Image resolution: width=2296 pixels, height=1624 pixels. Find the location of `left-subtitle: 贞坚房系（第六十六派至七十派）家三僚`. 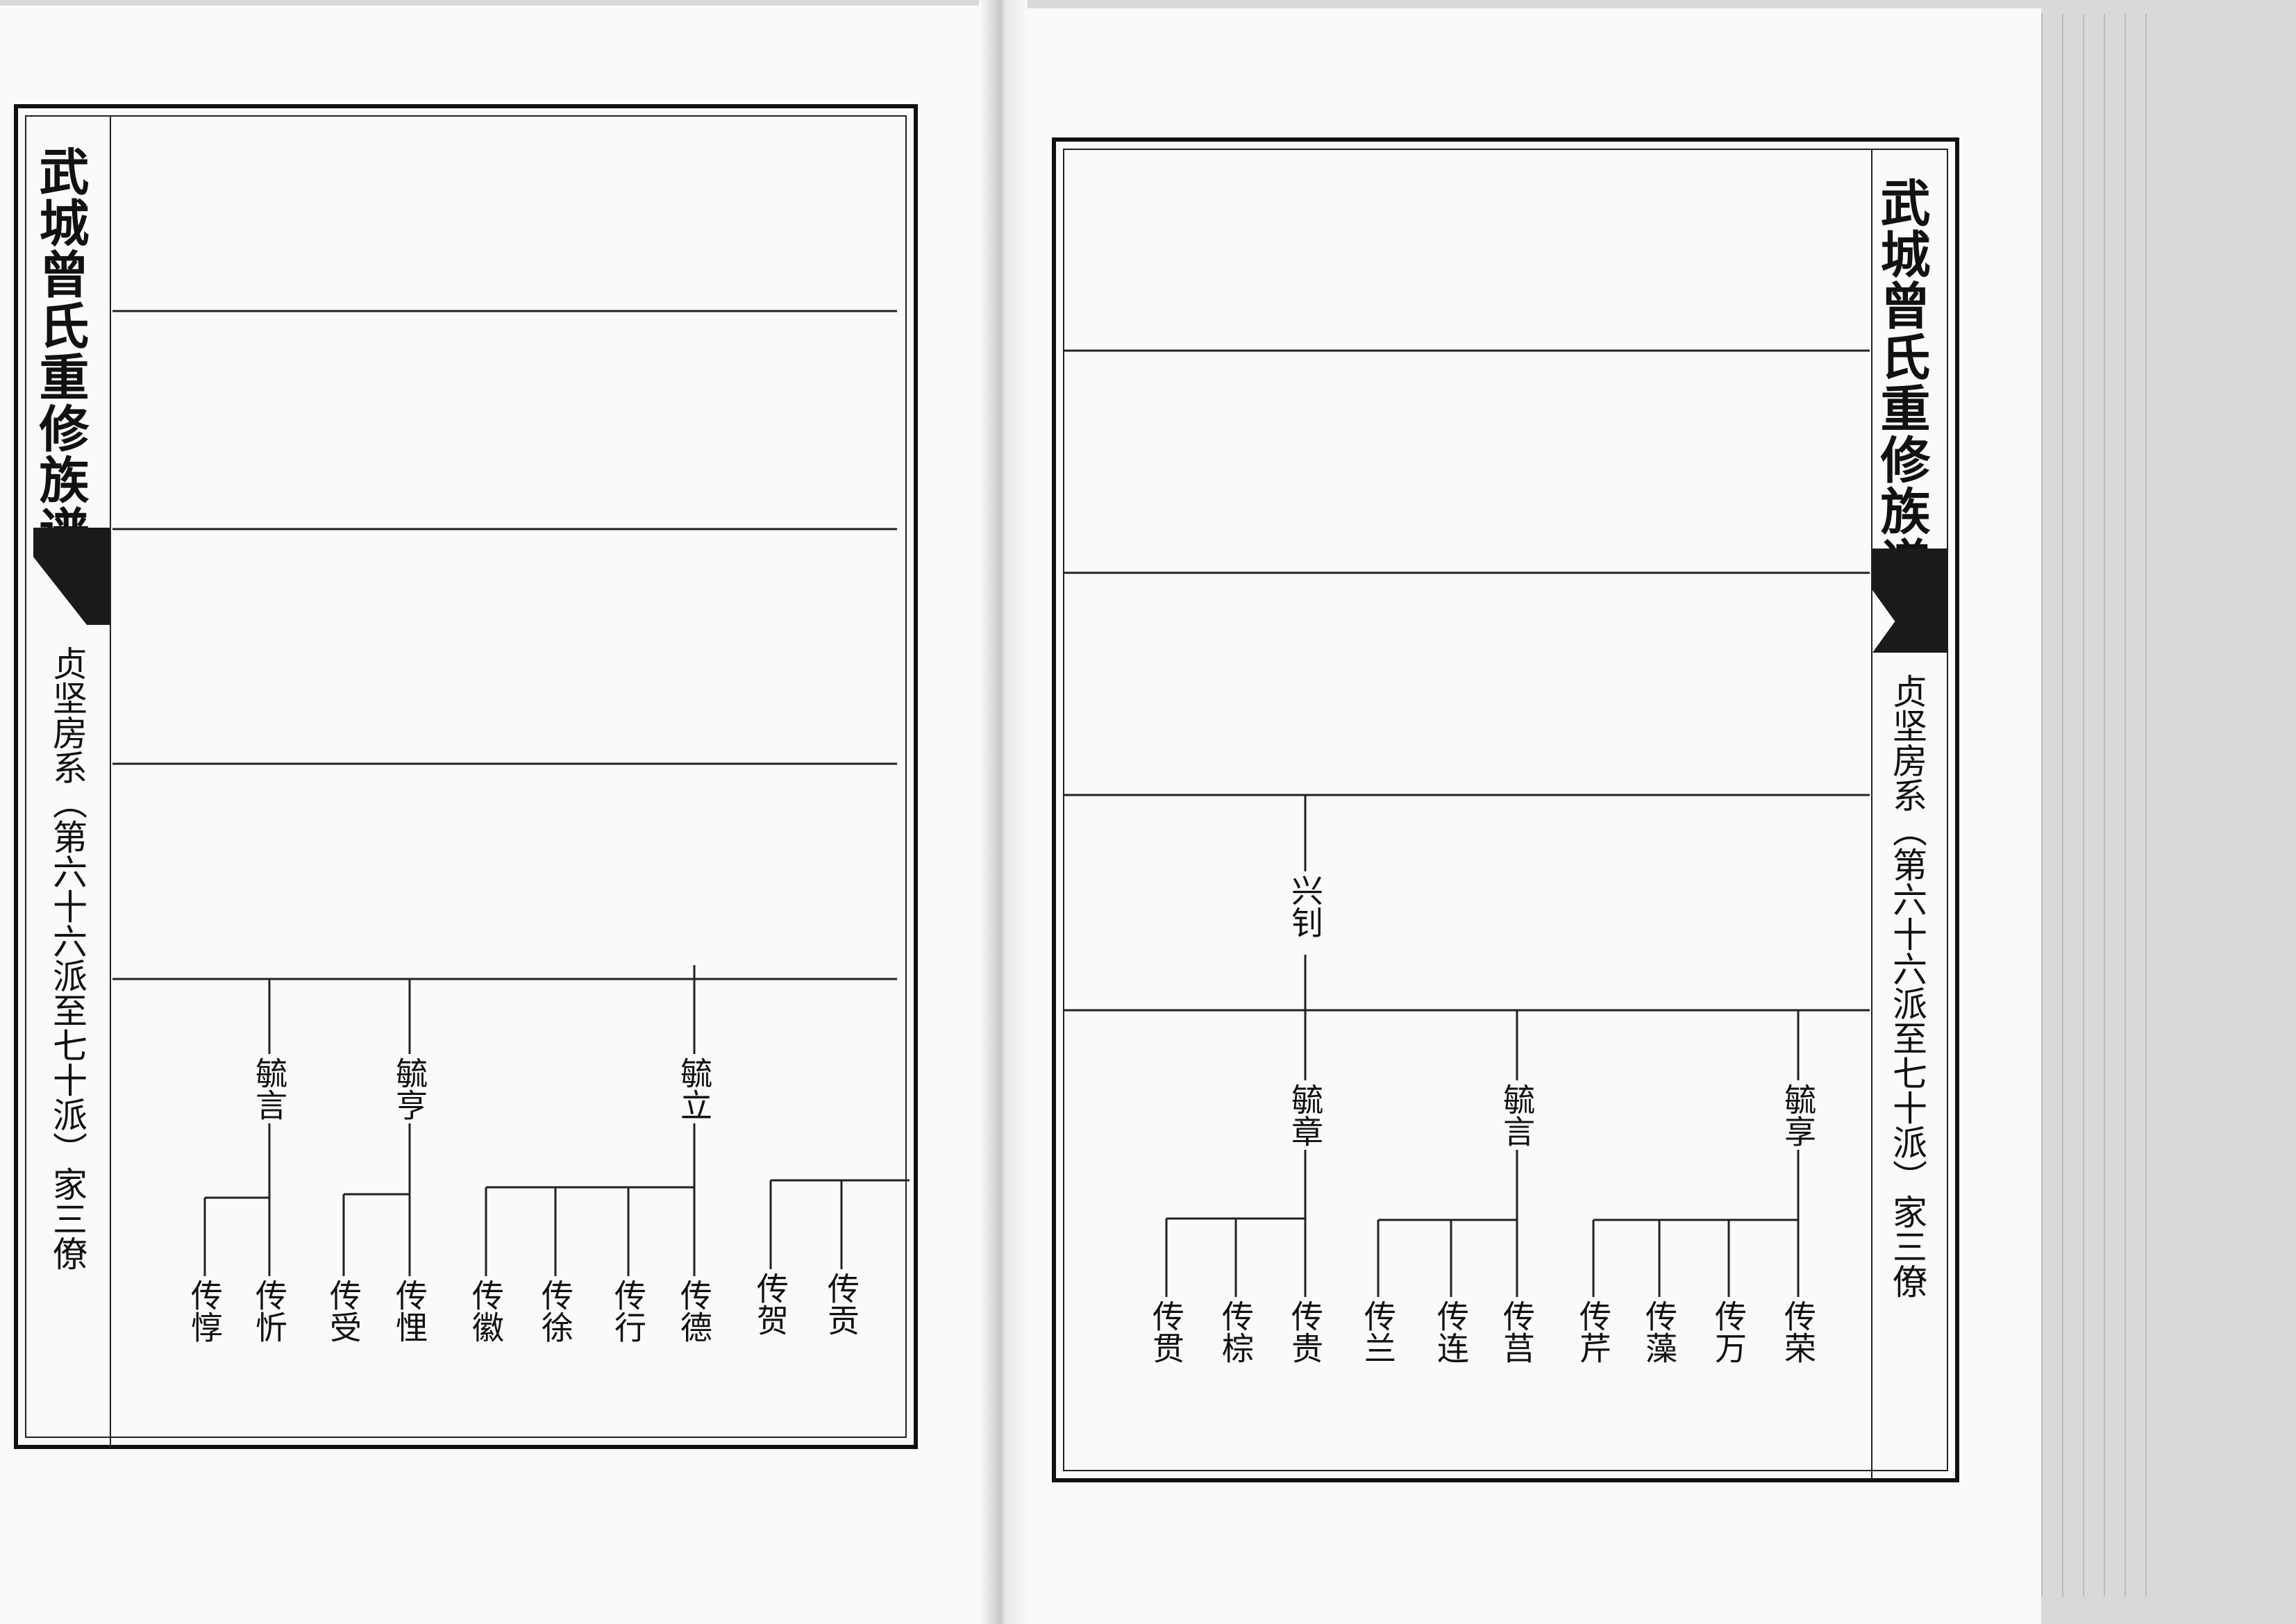

left-subtitle: 贞坚房系（第六十六派至七十派）家三僚 is located at coordinates (67, 959).